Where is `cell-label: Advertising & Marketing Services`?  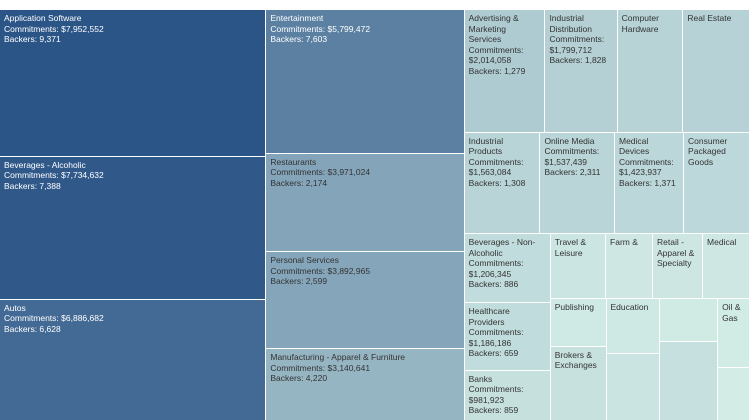 cell-label: Advertising & Marketing Services is located at coordinates (493, 28).